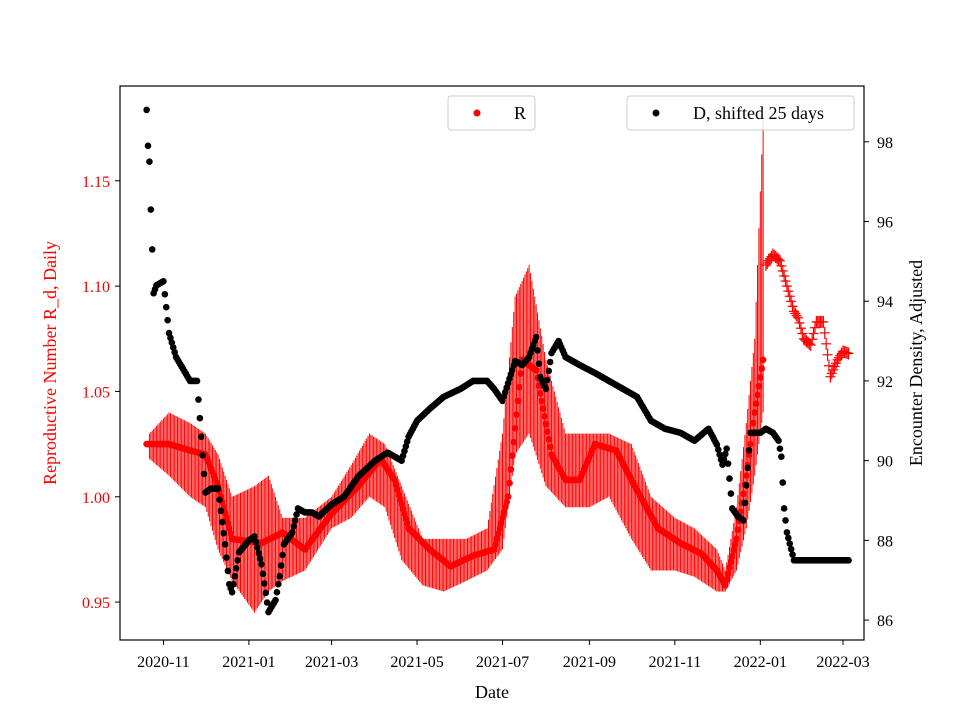  What do you see at coordinates (331, 662) in the screenshot?
I see `x-tick-label: 2021-03` at bounding box center [331, 662].